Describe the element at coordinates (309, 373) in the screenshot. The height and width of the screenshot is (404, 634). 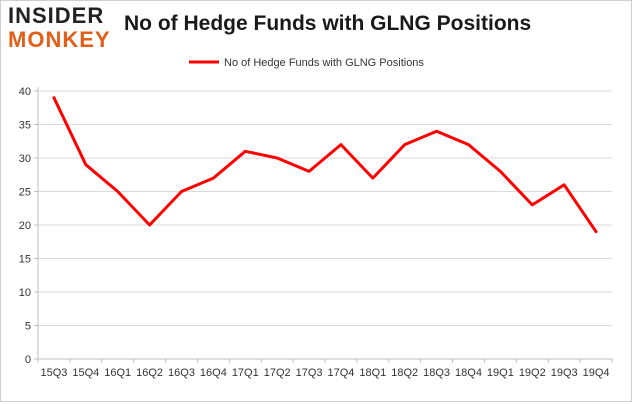
I see `x-tick-label-17Q3: 17Q3` at that location.